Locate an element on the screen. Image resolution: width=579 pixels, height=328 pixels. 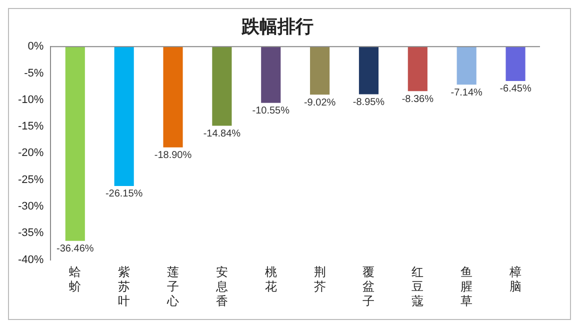
y-tick-label: -5% is located at coordinates (34, 73).